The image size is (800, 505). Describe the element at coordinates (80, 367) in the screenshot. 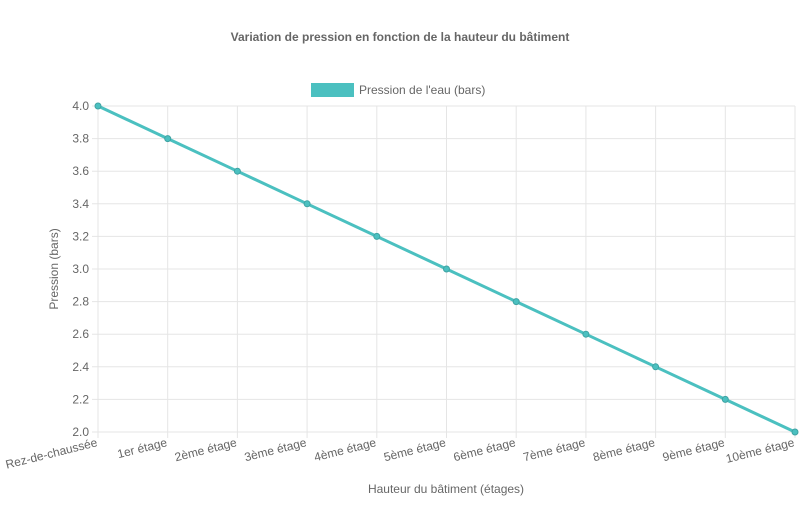

I see `y-tick-label: 2.4` at that location.